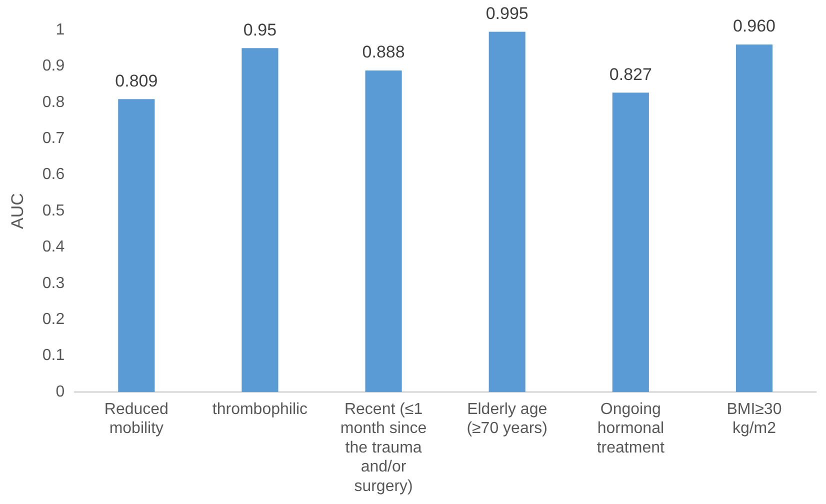 This screenshot has height=504, width=826. Describe the element at coordinates (631, 428) in the screenshot. I see `x-tick-label: Ongoing hormonal treatment` at that location.